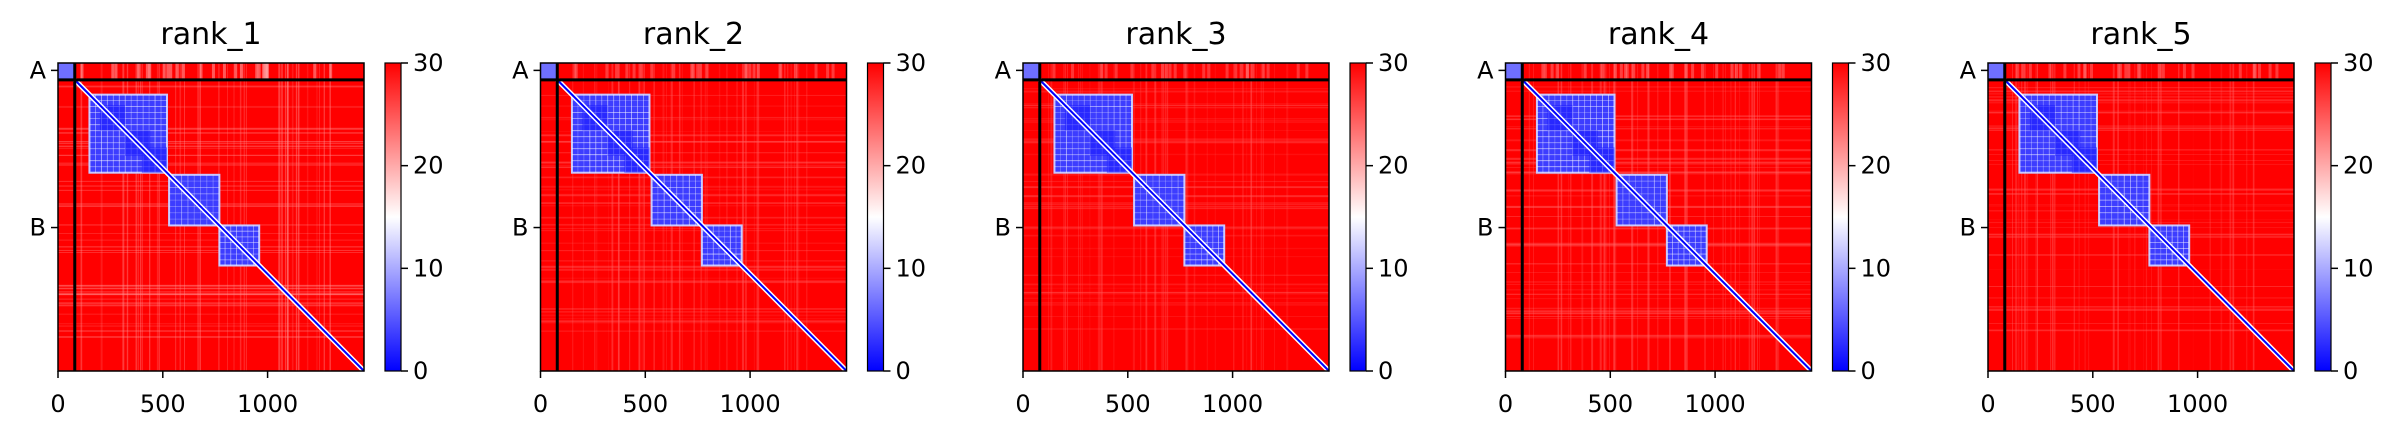  What do you see at coordinates (210, 34) in the screenshot?
I see `panel-title: rank_1` at bounding box center [210, 34].